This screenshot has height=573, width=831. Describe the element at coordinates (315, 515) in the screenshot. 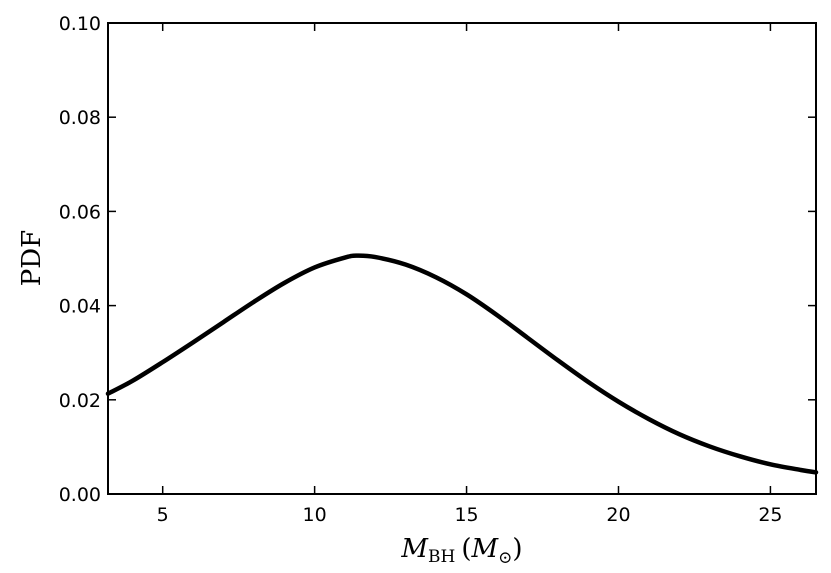

I see `x-tick-label: 10` at that location.